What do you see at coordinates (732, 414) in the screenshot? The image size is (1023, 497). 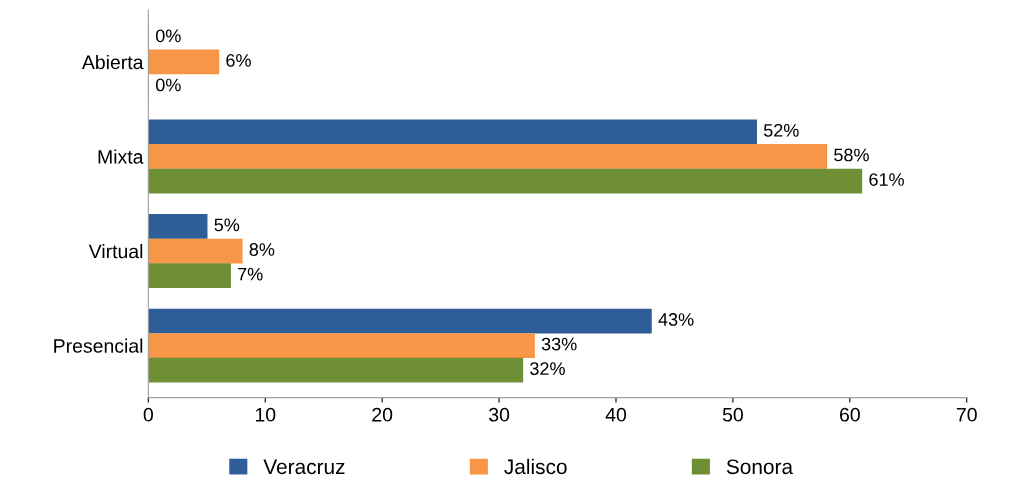 I see `x-tick-label: 50` at bounding box center [732, 414].